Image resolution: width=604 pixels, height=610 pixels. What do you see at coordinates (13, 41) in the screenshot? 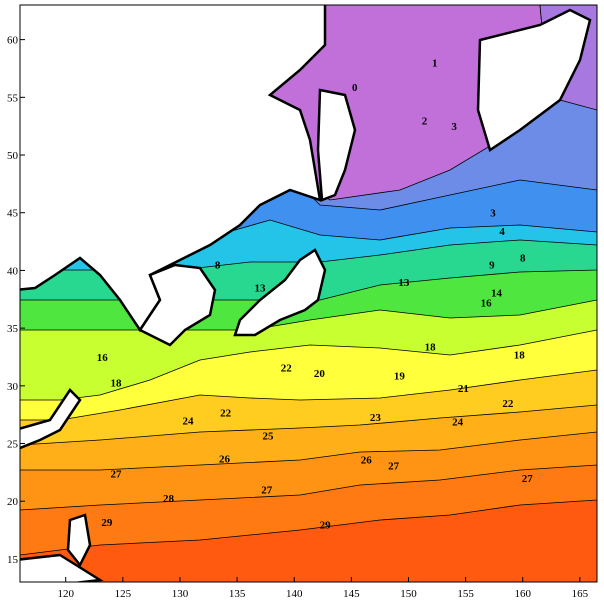
I see `y-tick-label: 60` at bounding box center [13, 41].